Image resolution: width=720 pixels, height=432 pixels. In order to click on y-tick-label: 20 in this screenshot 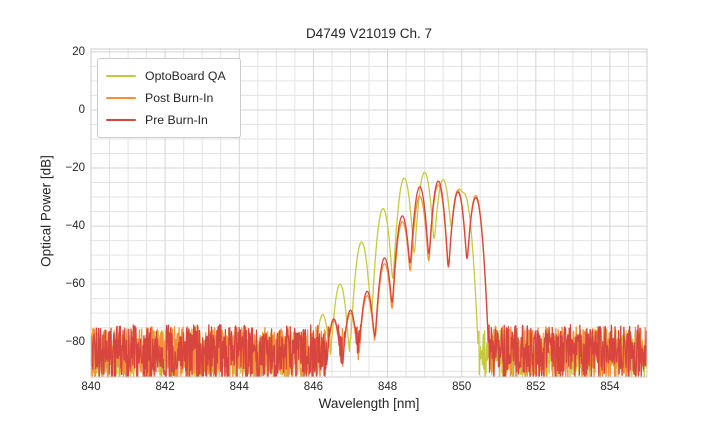, I will do `click(78, 51)`.